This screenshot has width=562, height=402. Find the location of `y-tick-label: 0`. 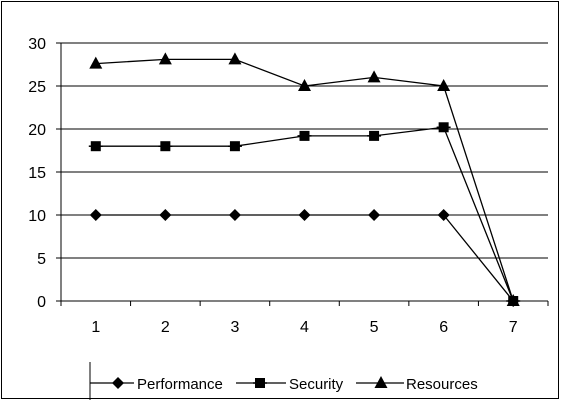

y-tick-label: 0 is located at coordinates (41, 302).